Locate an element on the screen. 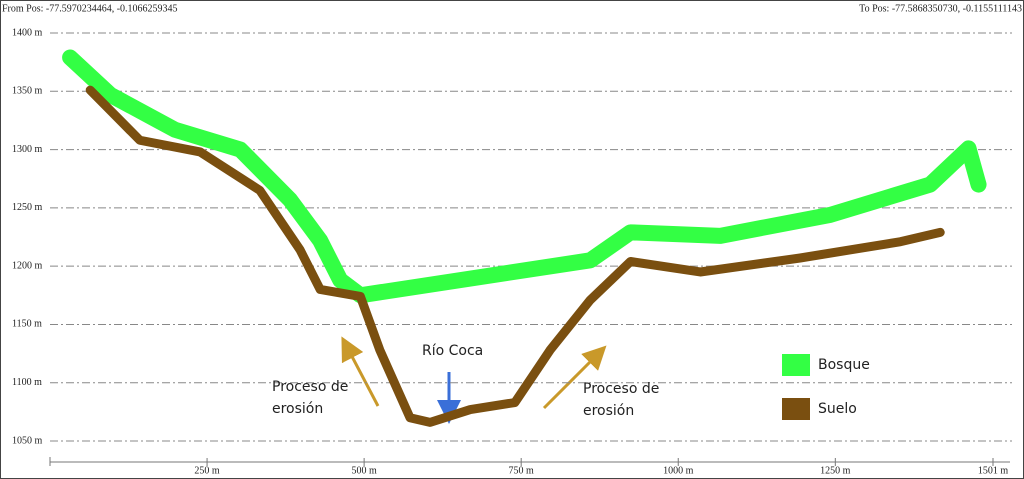 The width and height of the screenshot is (1024, 479). y-tick-label: 1050 m is located at coordinates (27, 440).